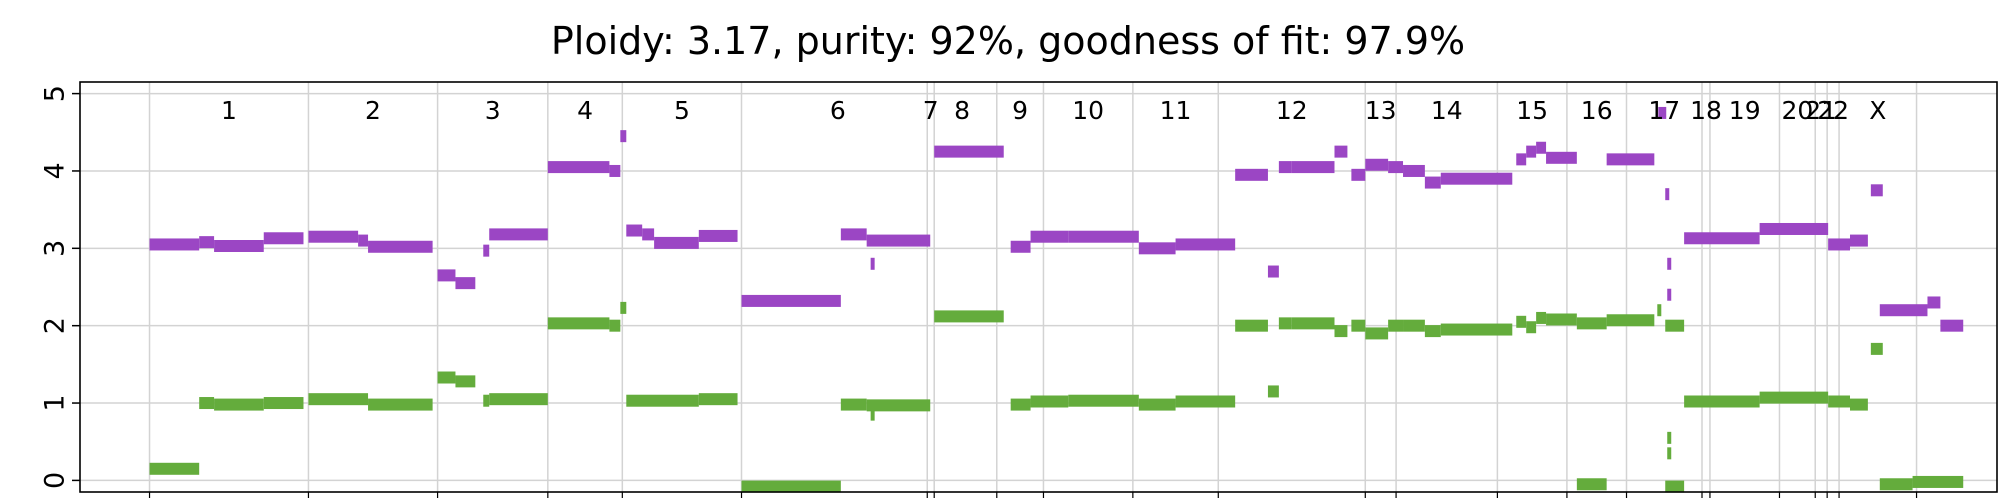  What do you see at coordinates (229, 110) in the screenshot?
I see `chromosome-label: 1` at bounding box center [229, 110].